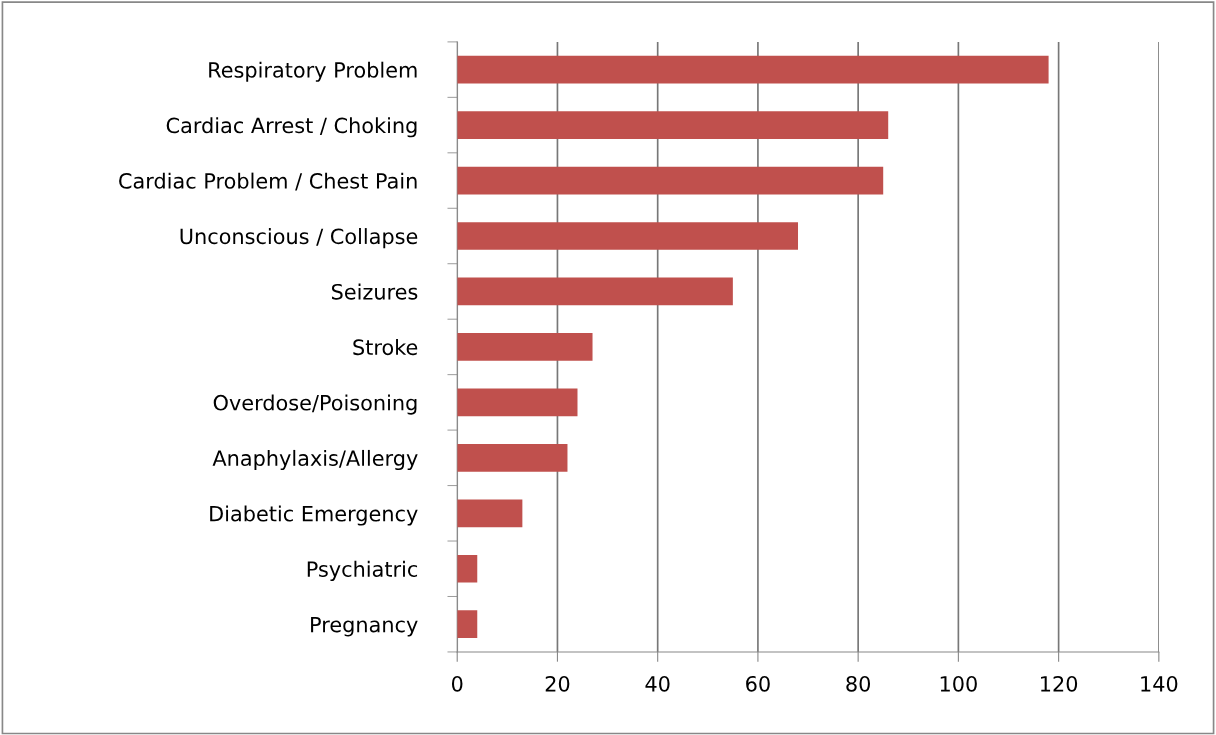 Image resolution: width=1216 pixels, height=735 pixels. I want to click on y-tick-label: Cardiac Problem / Chest Pain, so click(268, 181).